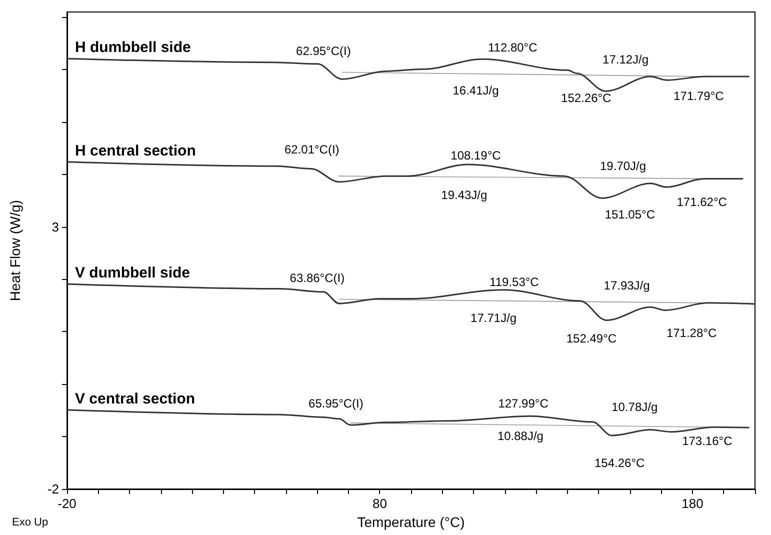  I want to click on y-tick-label: -2, so click(53, 489).